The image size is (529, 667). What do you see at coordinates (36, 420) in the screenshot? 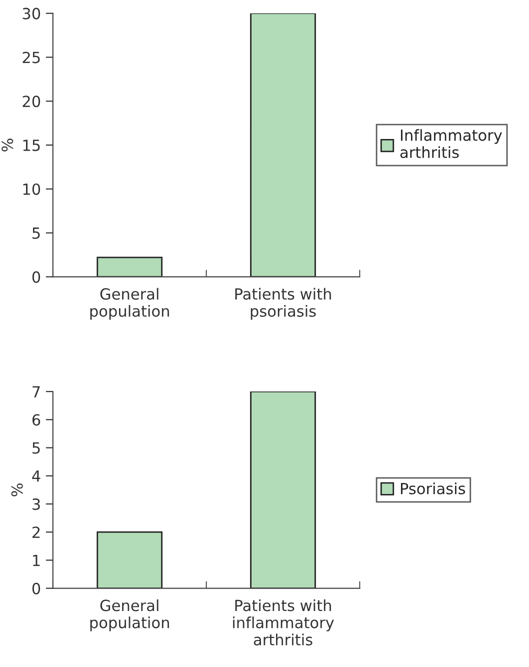
I see `y-tick-label: 6` at bounding box center [36, 420].